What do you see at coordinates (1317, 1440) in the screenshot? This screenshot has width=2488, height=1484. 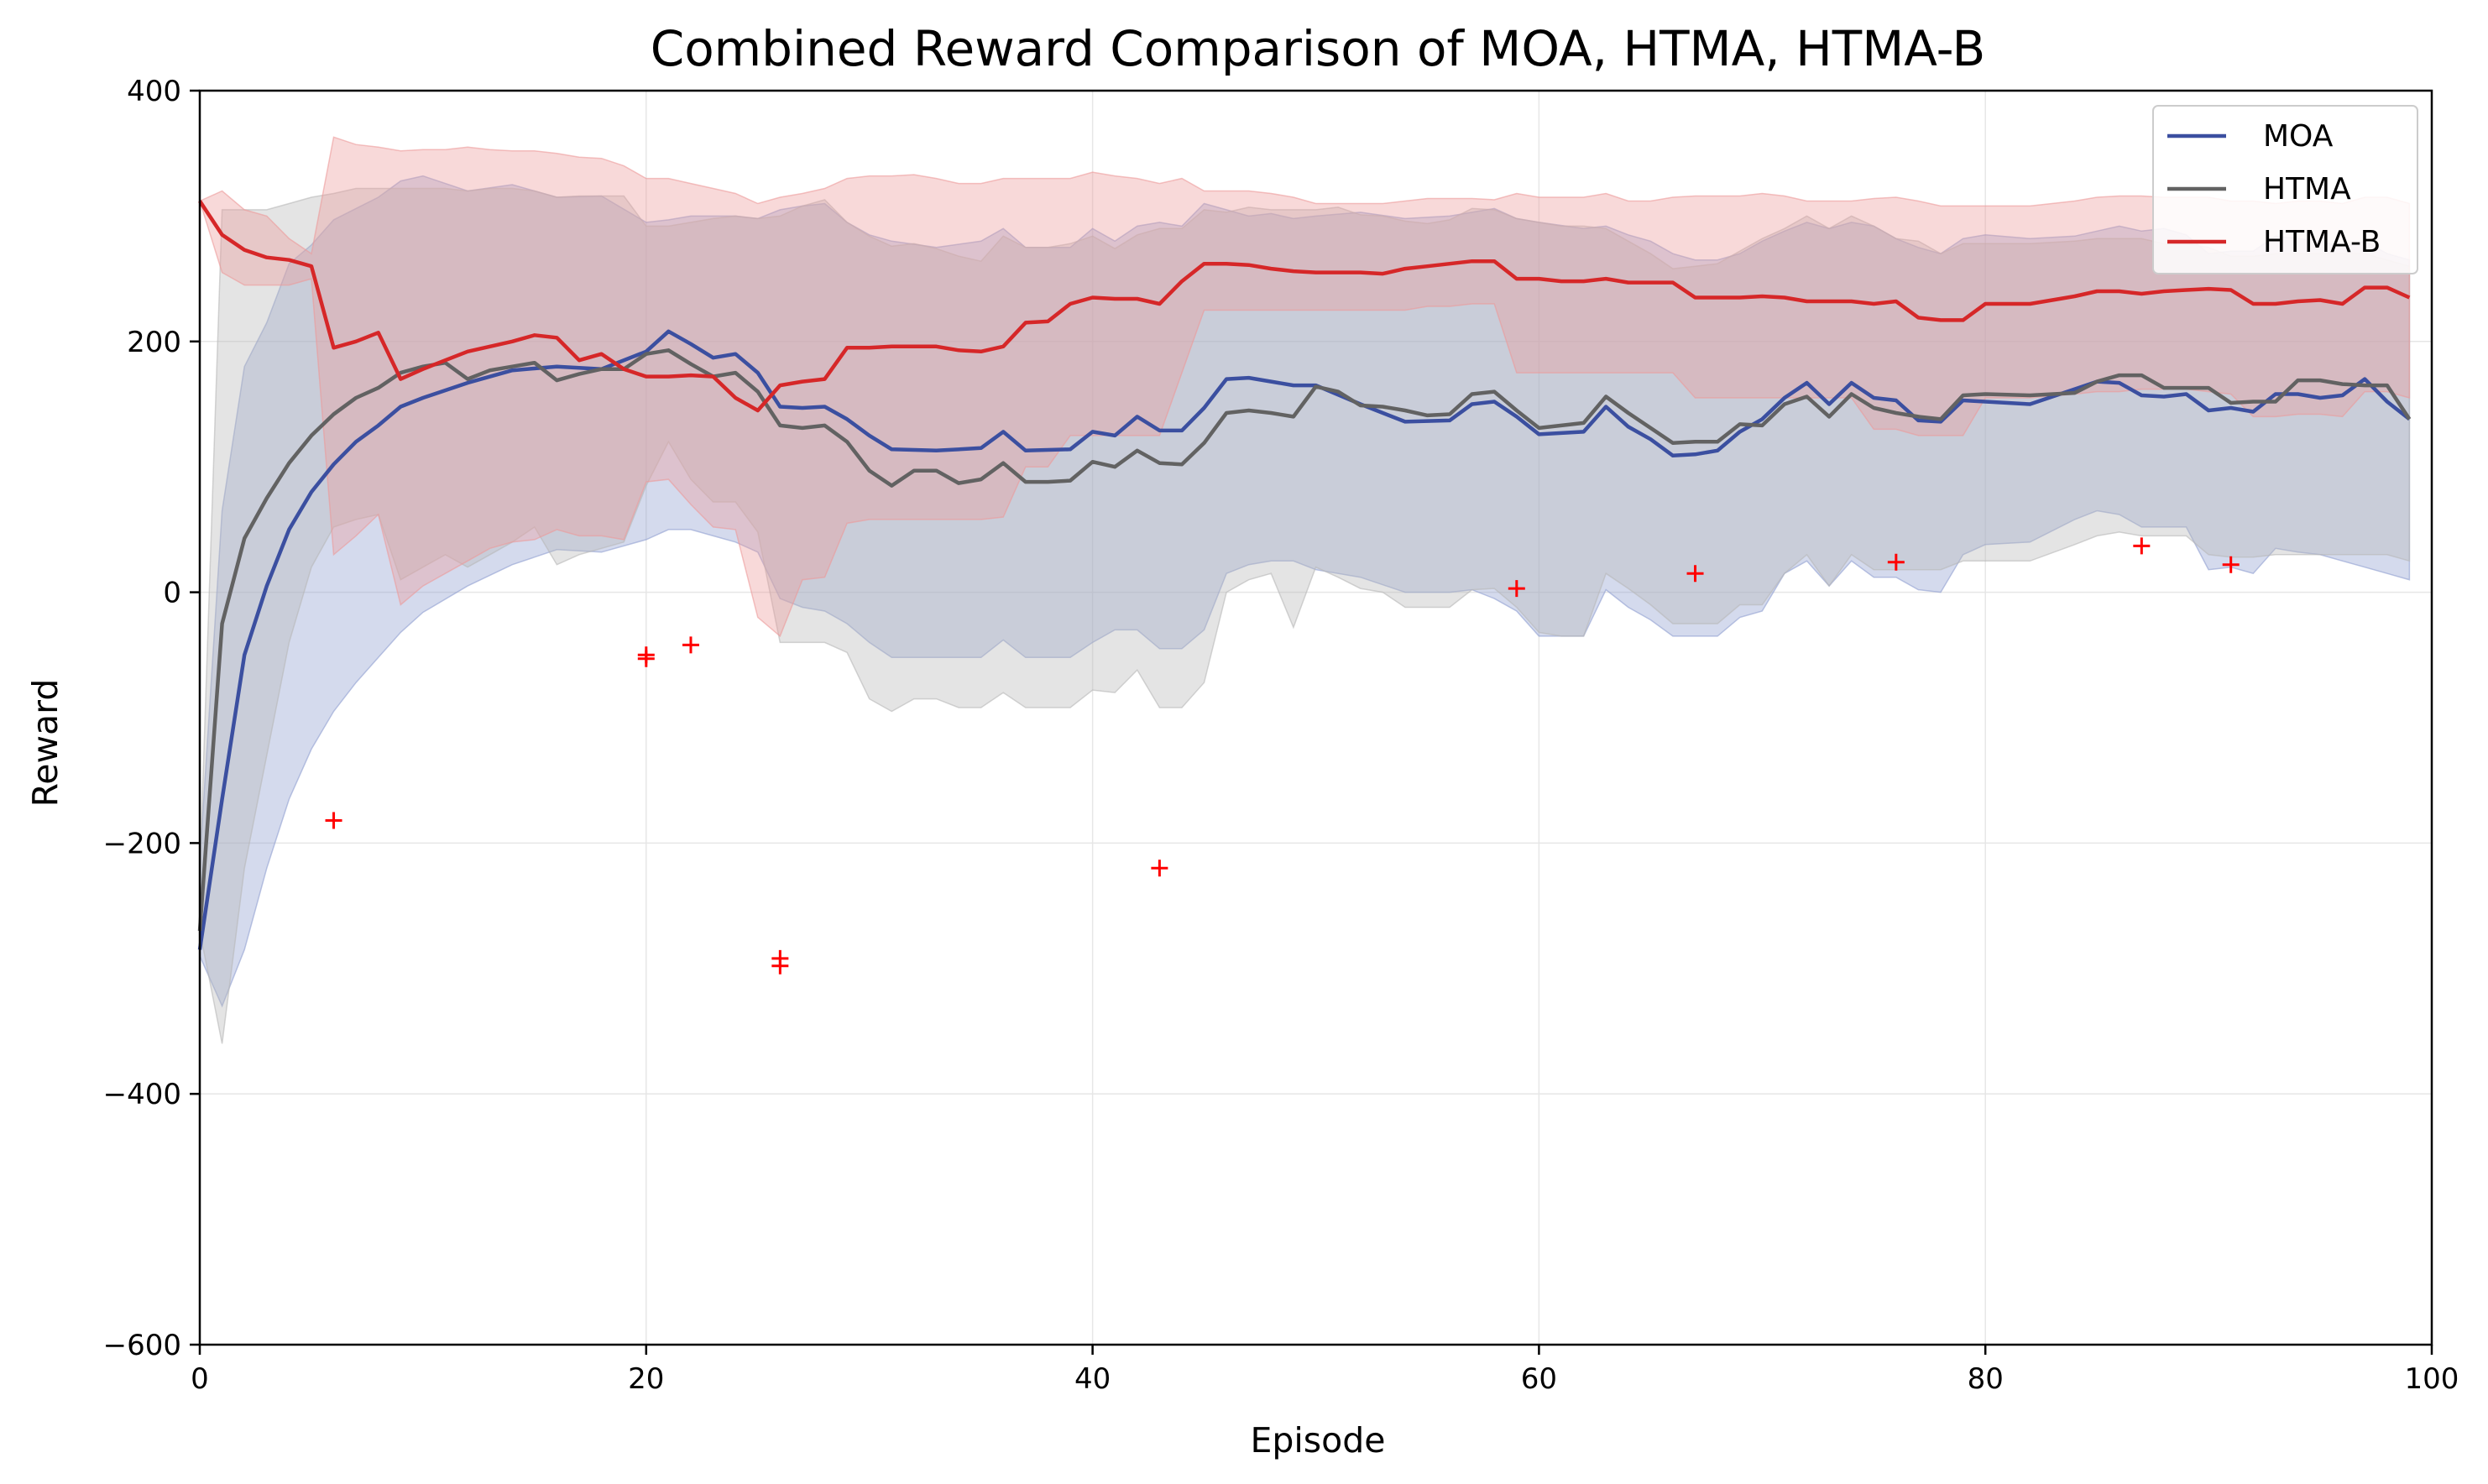 I see `x-axis-title: Episode` at bounding box center [1317, 1440].